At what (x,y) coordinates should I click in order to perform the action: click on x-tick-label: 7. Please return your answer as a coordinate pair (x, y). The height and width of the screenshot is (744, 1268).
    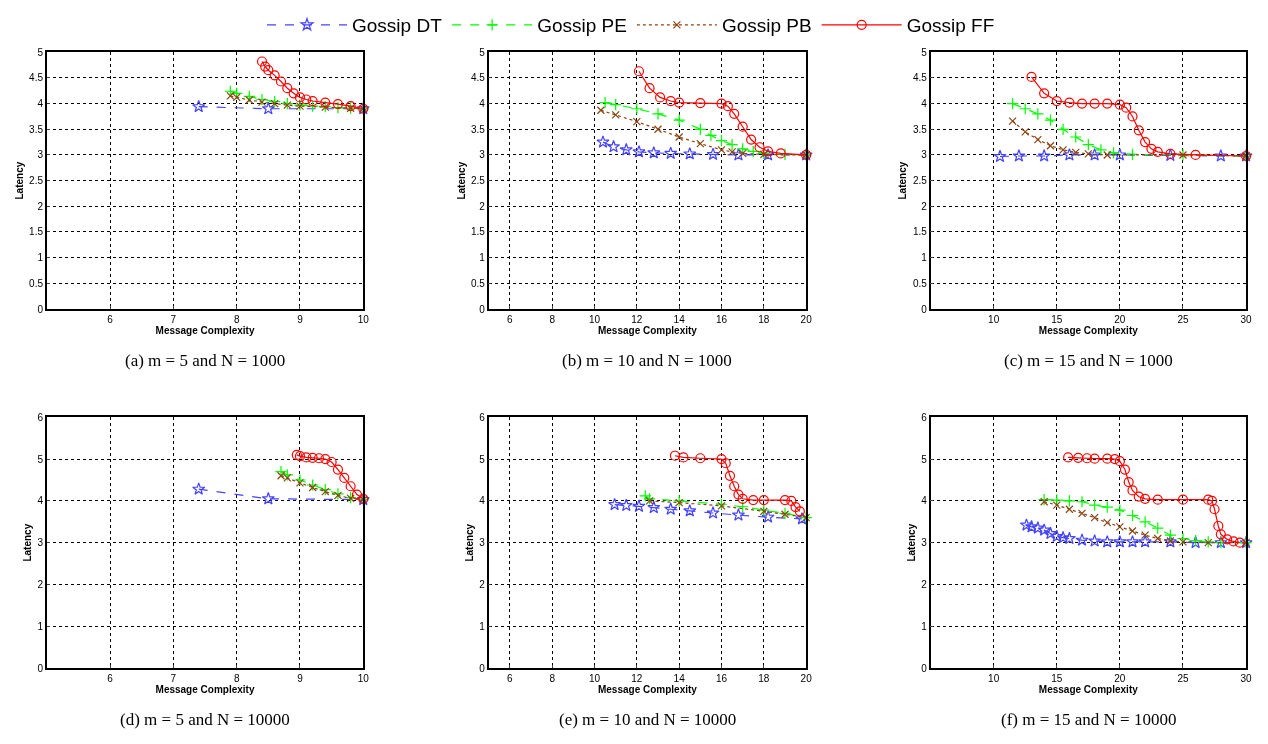
    Looking at the image, I should click on (173, 678).